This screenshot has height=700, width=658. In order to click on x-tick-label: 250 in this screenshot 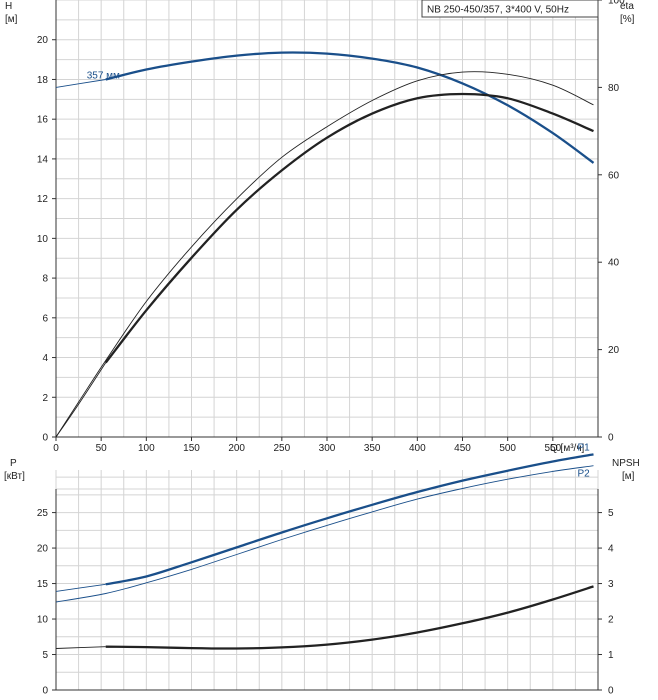, I will do `click(281, 448)`.